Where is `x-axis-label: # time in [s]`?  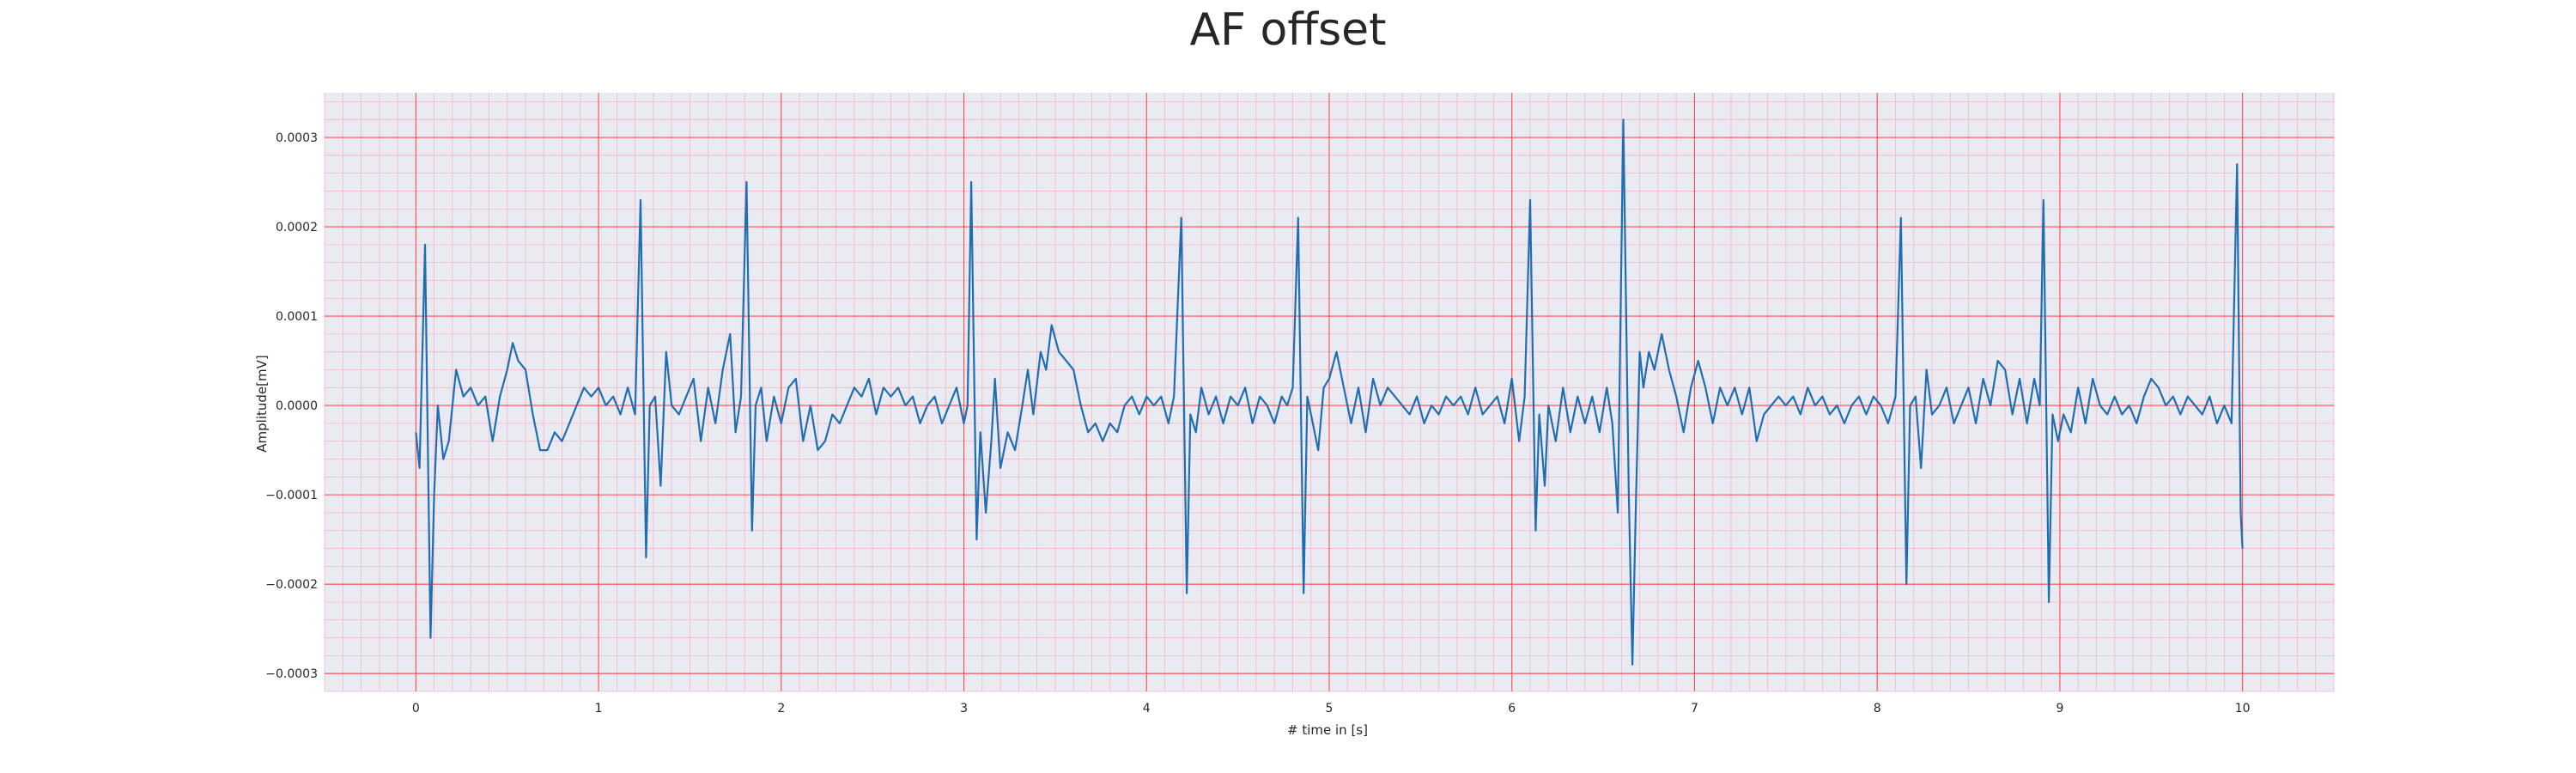
x-axis-label: # time in [s] is located at coordinates (1327, 730).